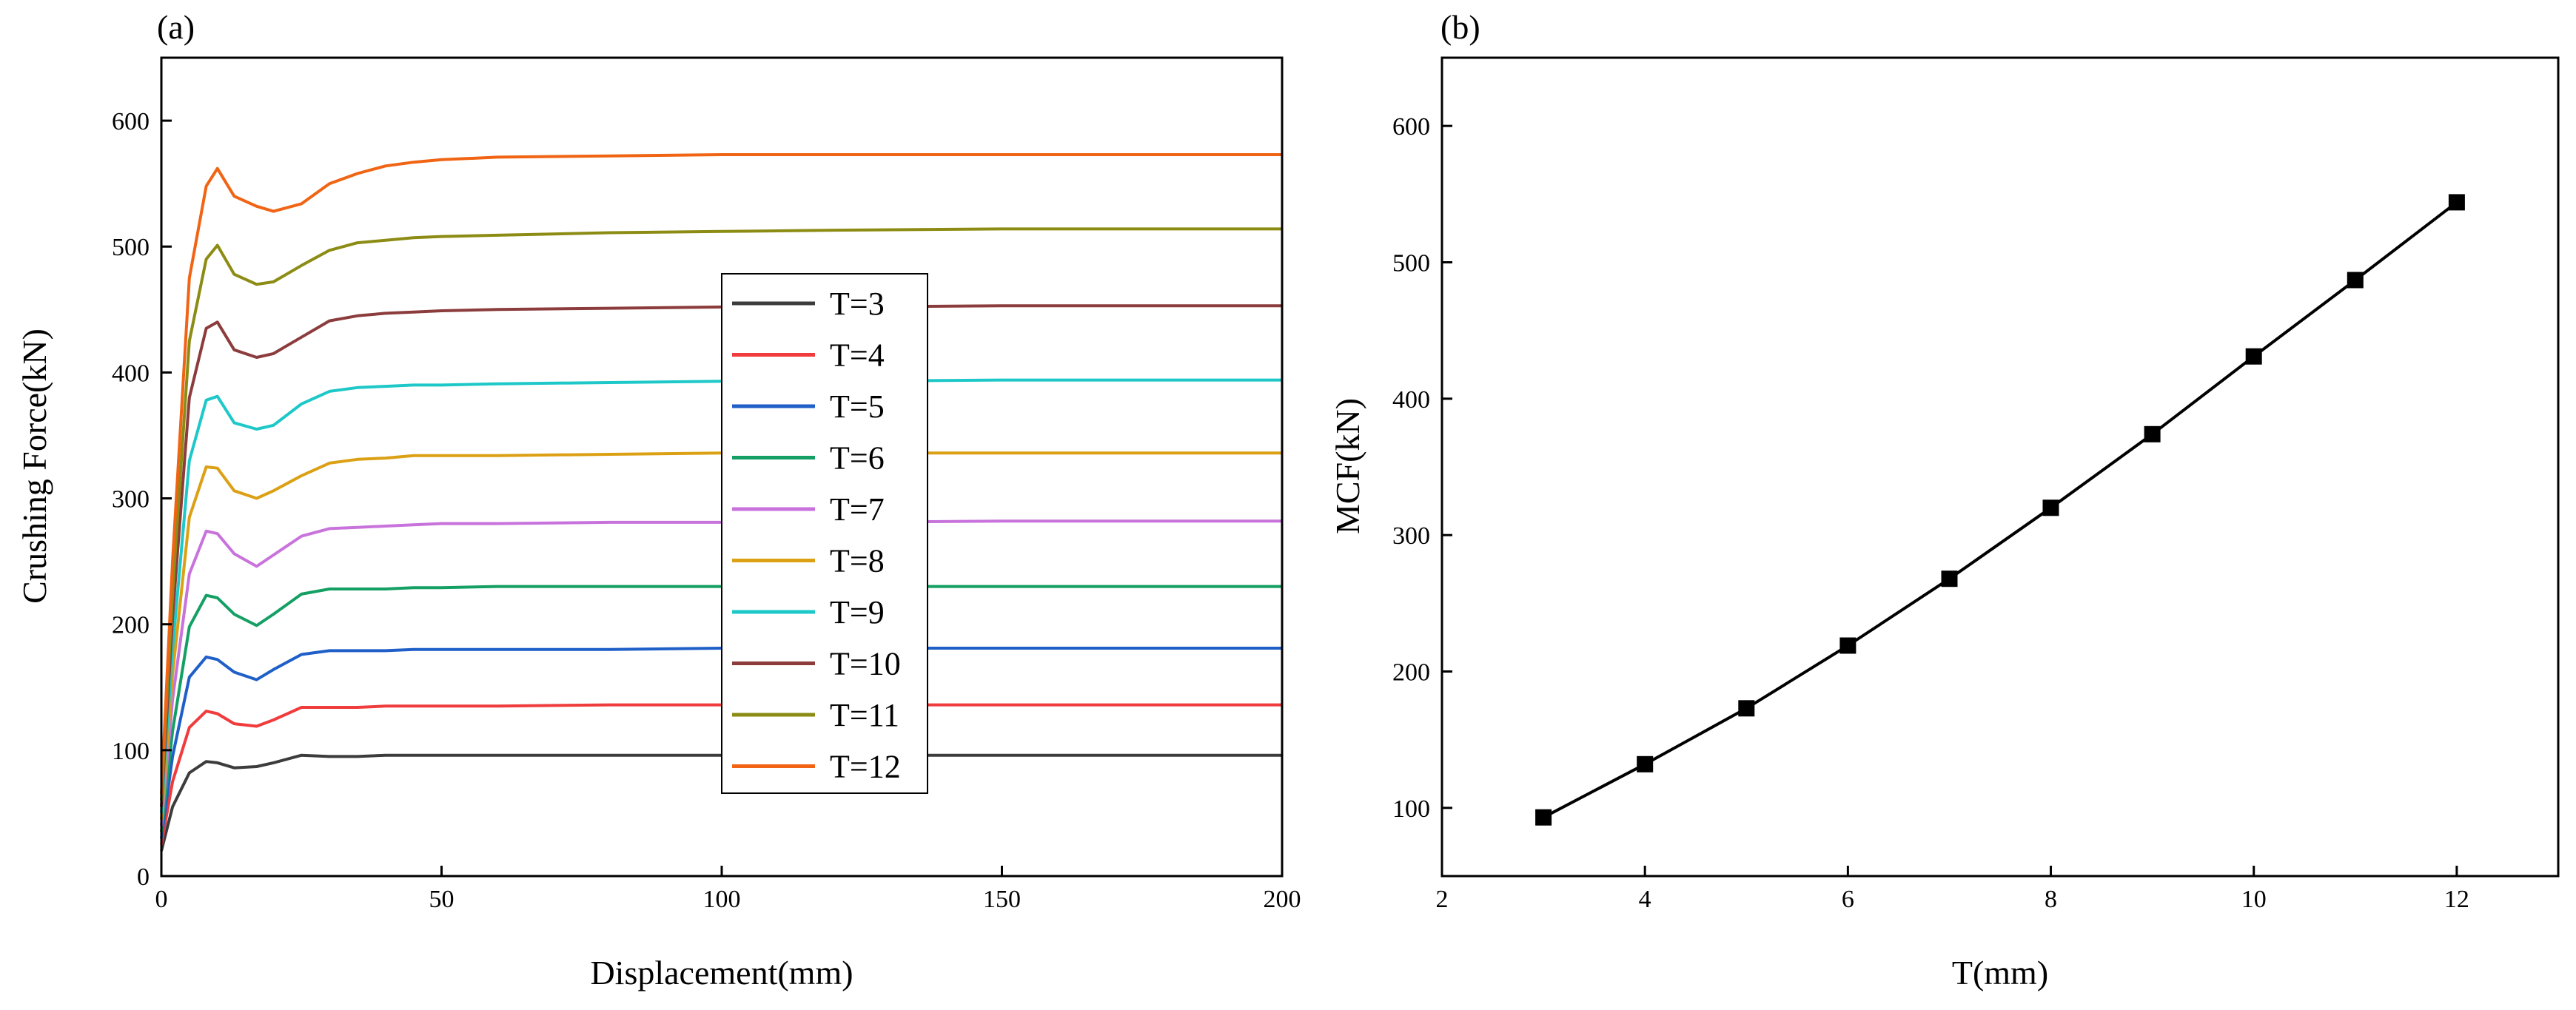 Image resolution: width=2576 pixels, height=1010 pixels. I want to click on panel-b-x-axis-label: T(mm), so click(2000, 973).